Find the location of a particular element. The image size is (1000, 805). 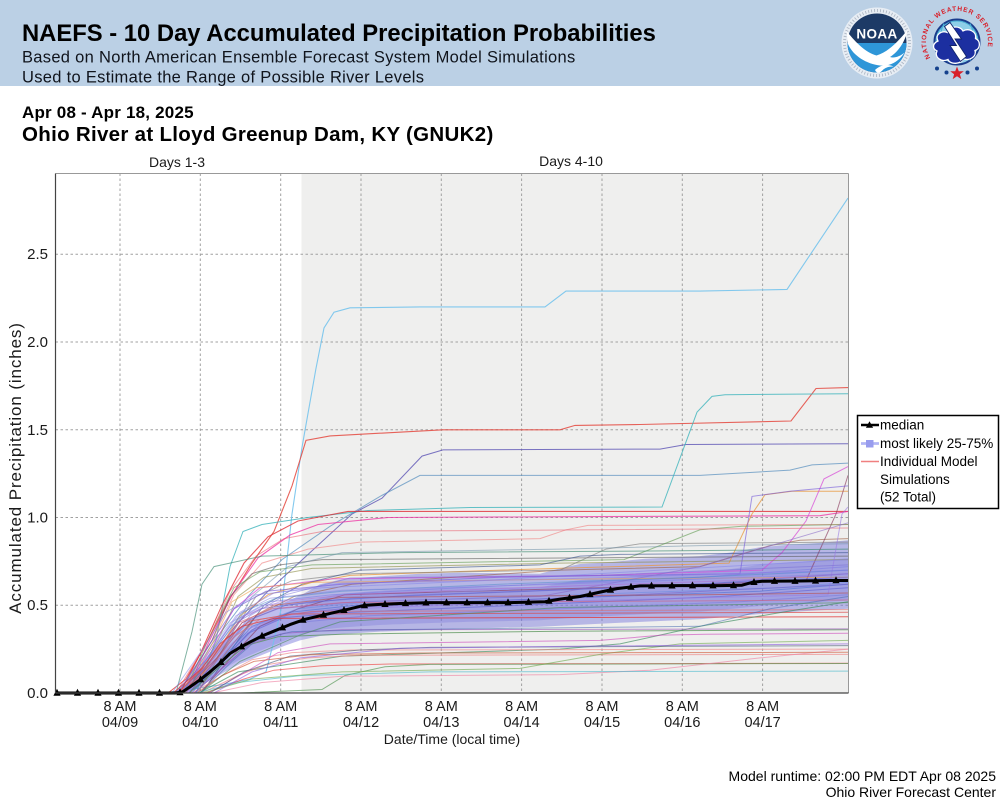

svg-text: 04/16 is located at coordinates (682, 723).